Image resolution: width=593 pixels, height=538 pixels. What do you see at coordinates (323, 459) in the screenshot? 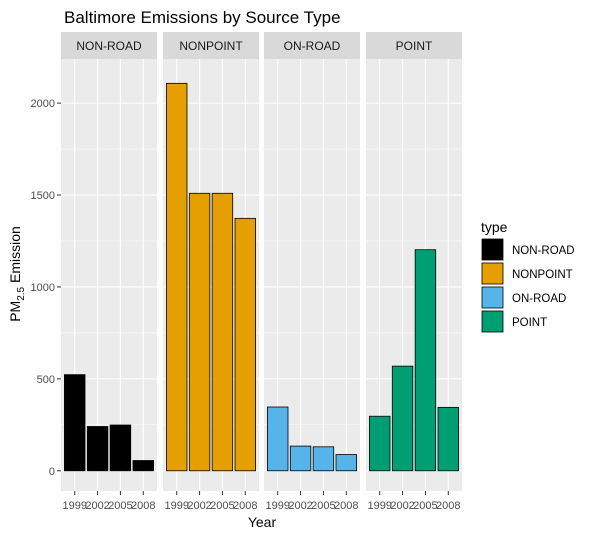
I see `bar-on-road-2005` at bounding box center [323, 459].